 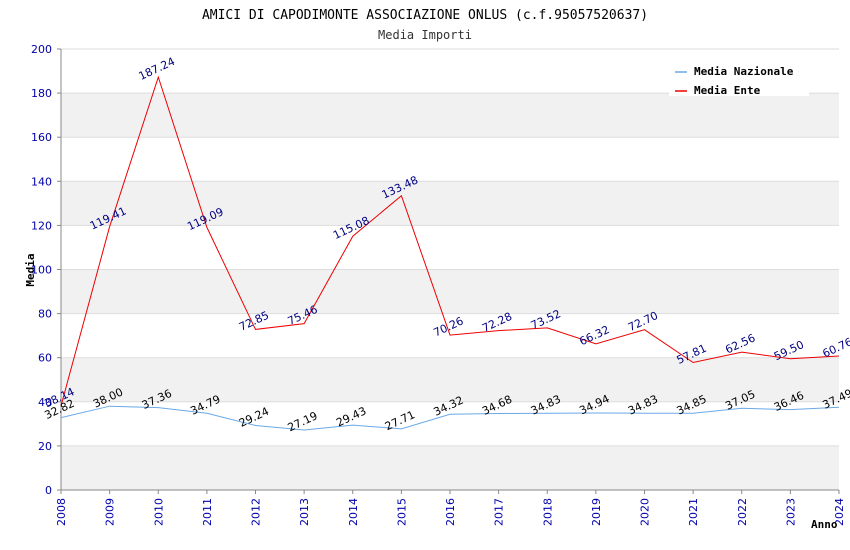 What do you see at coordinates (41, 49) in the screenshot?
I see `y-tick-label: 200` at bounding box center [41, 49].